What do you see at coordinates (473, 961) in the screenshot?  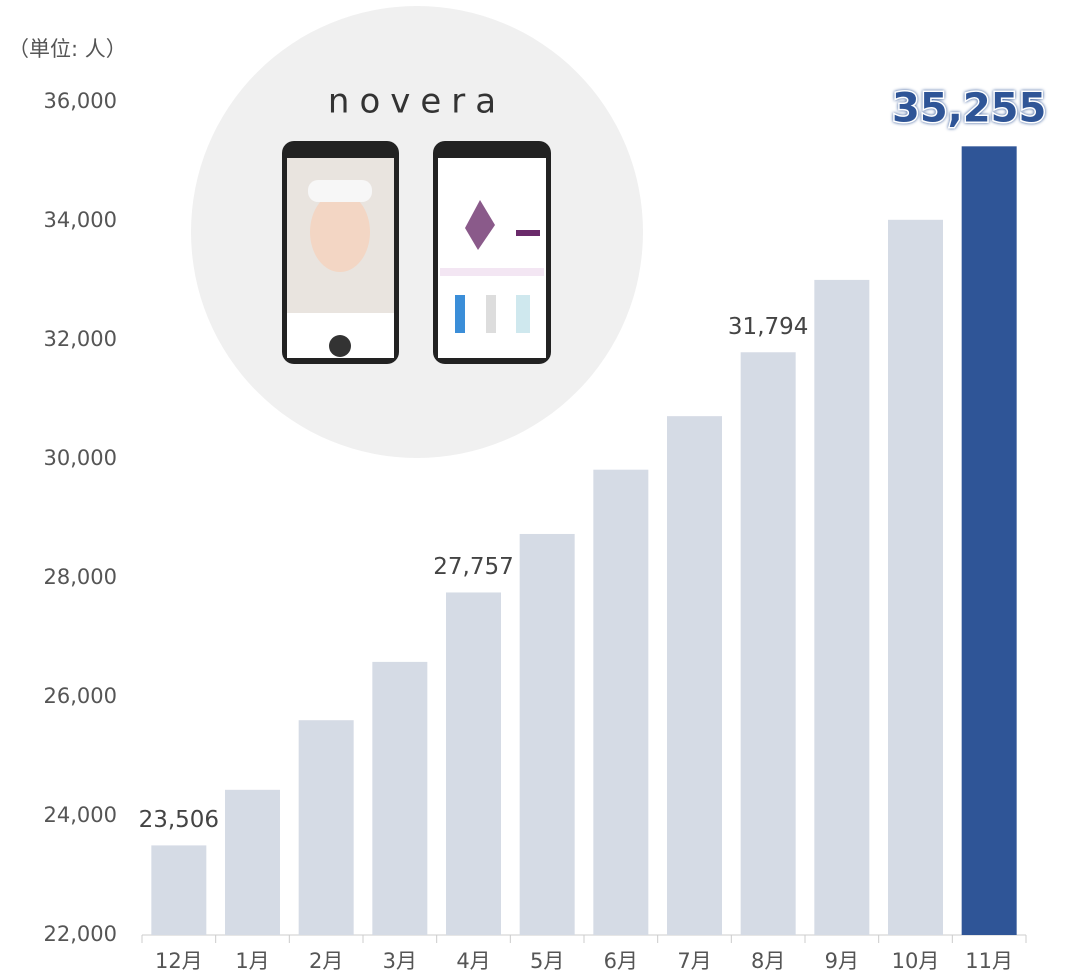 I see `x-tick-label: 4月` at bounding box center [473, 961].